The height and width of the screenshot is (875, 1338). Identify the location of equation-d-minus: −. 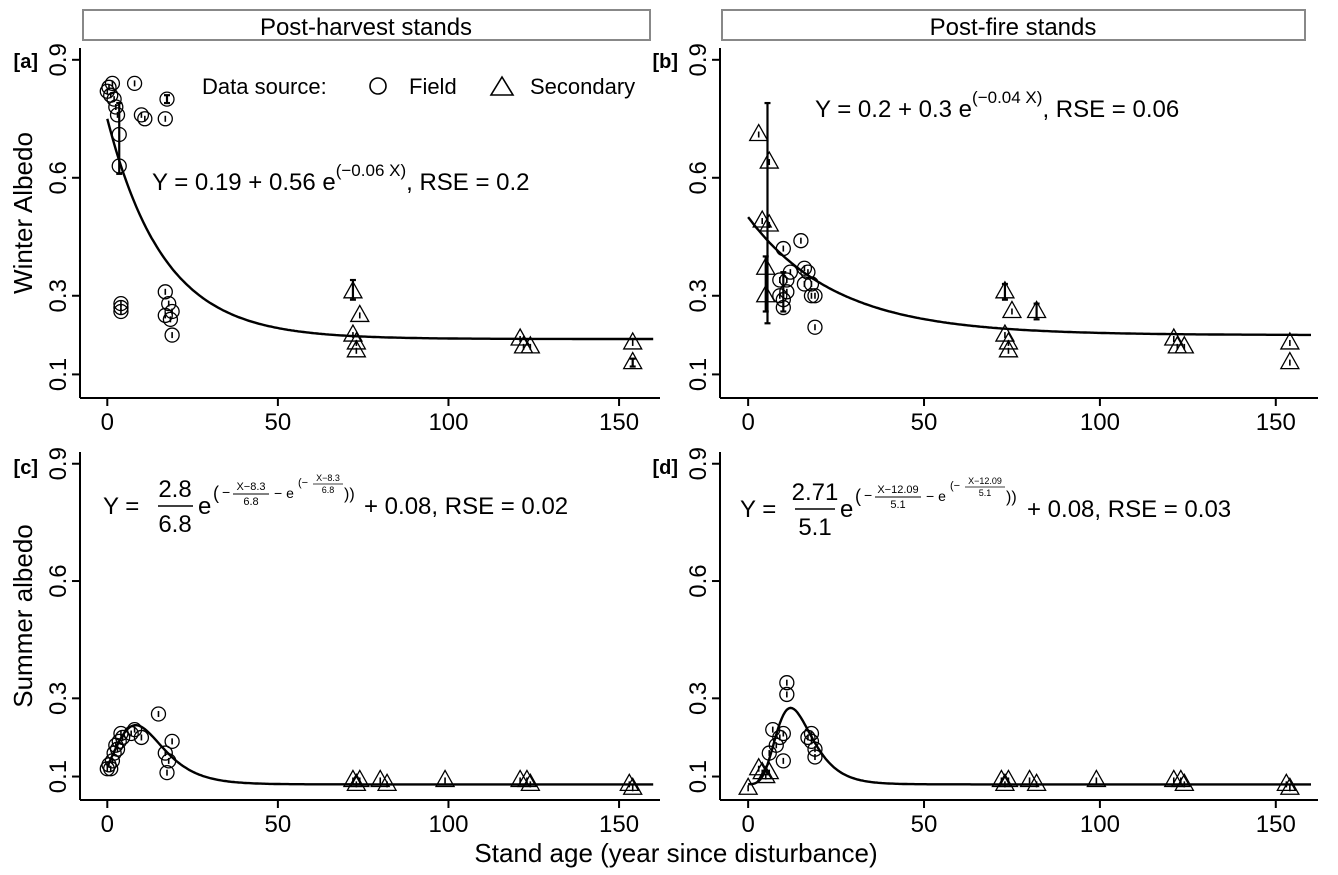
(868, 495).